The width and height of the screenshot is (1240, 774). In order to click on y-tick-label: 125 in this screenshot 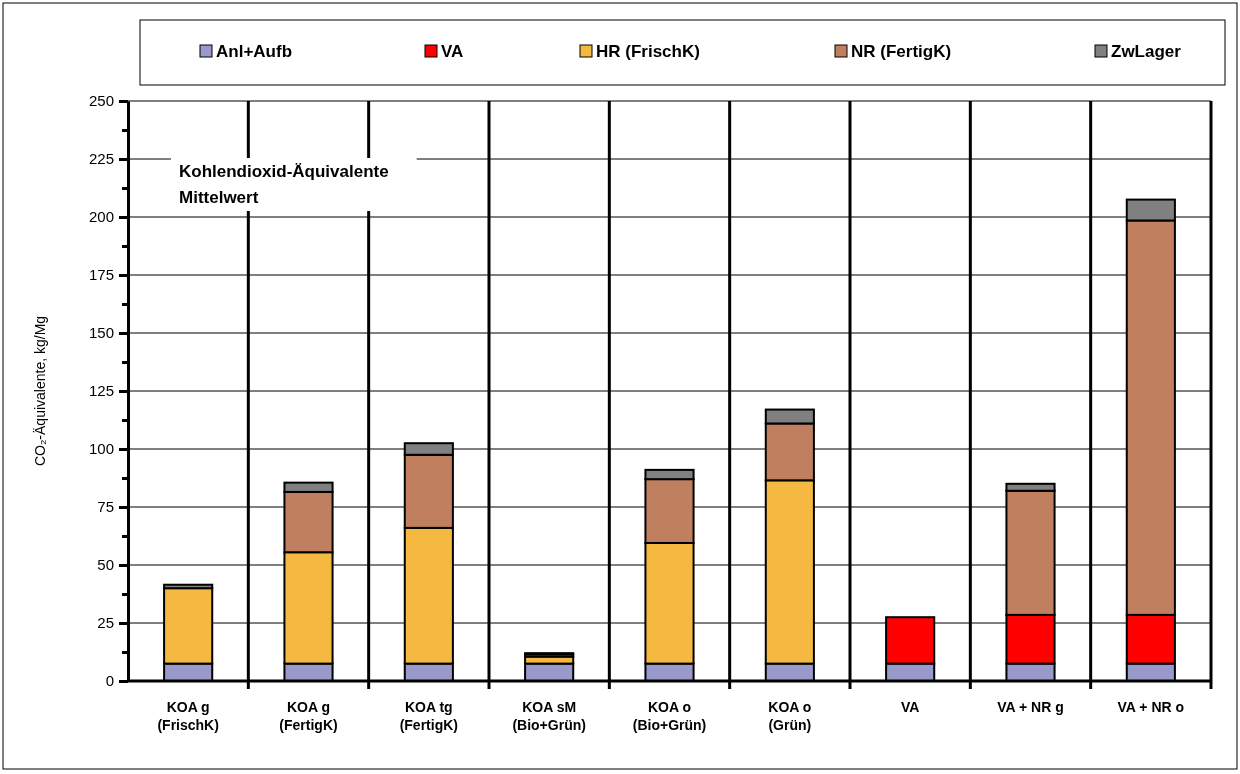, I will do `click(101, 391)`.